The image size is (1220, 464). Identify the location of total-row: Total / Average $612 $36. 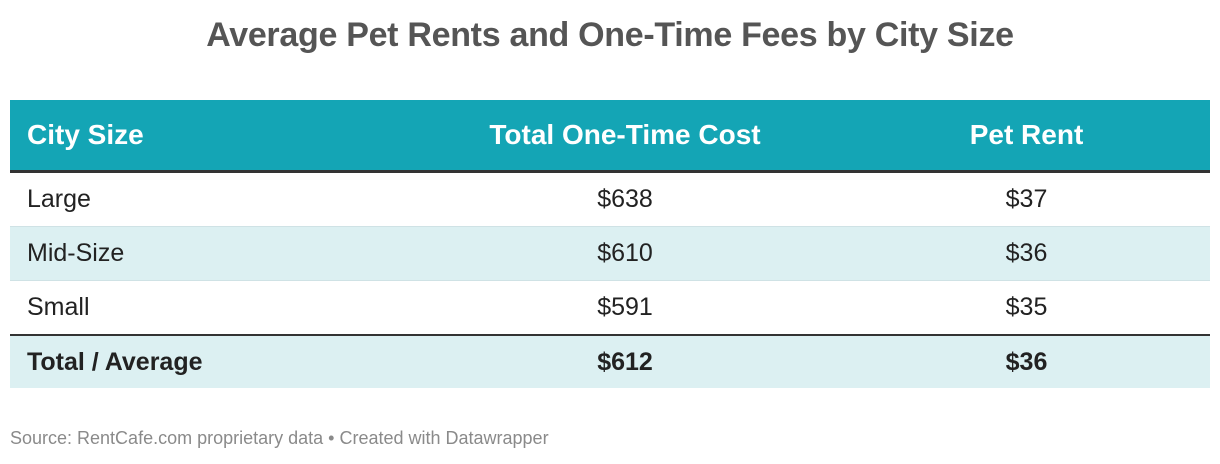
(610, 361).